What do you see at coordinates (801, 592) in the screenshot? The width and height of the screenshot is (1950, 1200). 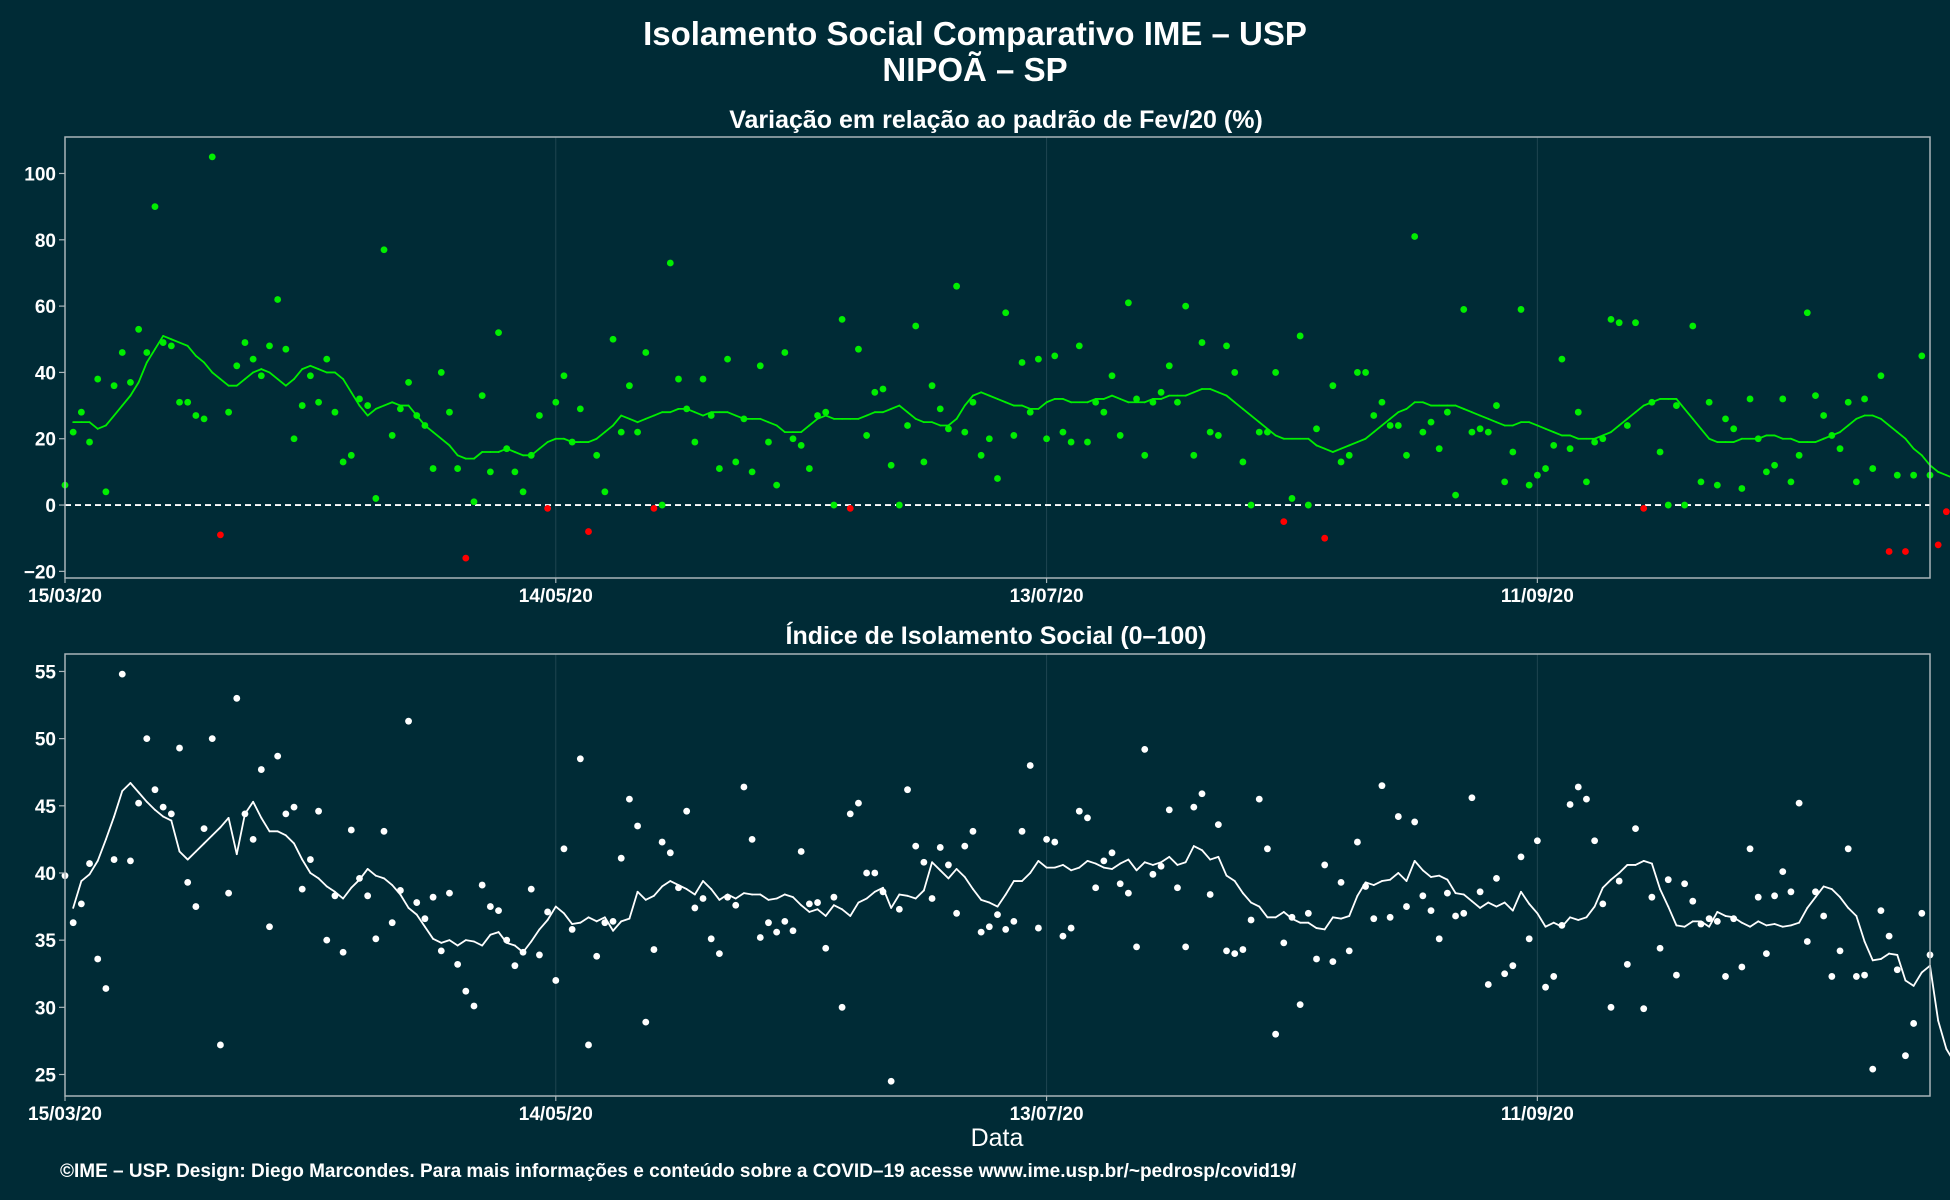 I see `variation-x-axis: 15/03/20 14/05/20 13/07/20 11/09/20` at bounding box center [801, 592].